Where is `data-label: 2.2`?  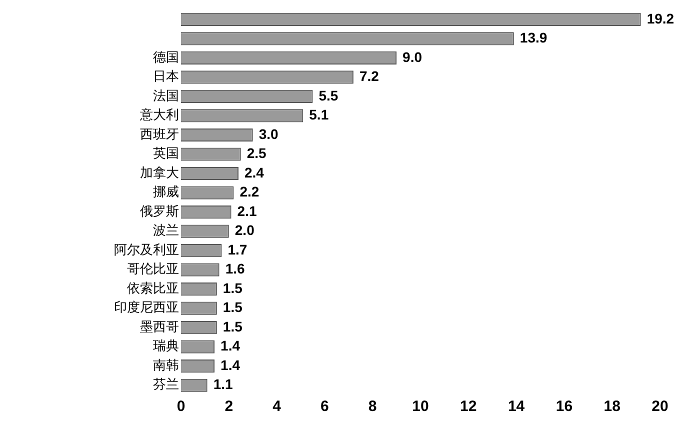
data-label: 2.2 is located at coordinates (250, 192).